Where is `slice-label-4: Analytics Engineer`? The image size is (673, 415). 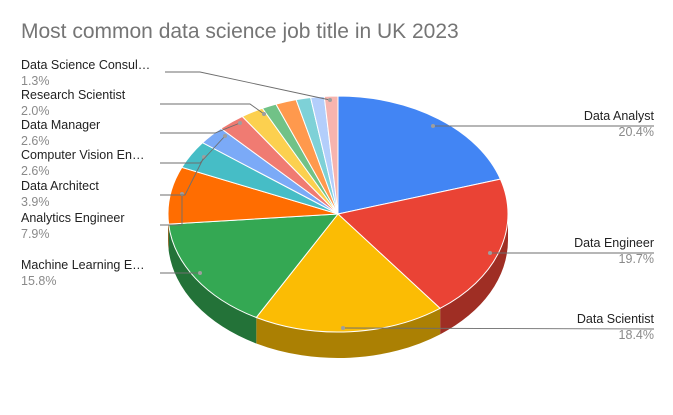
slice-label-4: Analytics Engineer is located at coordinates (73, 218).